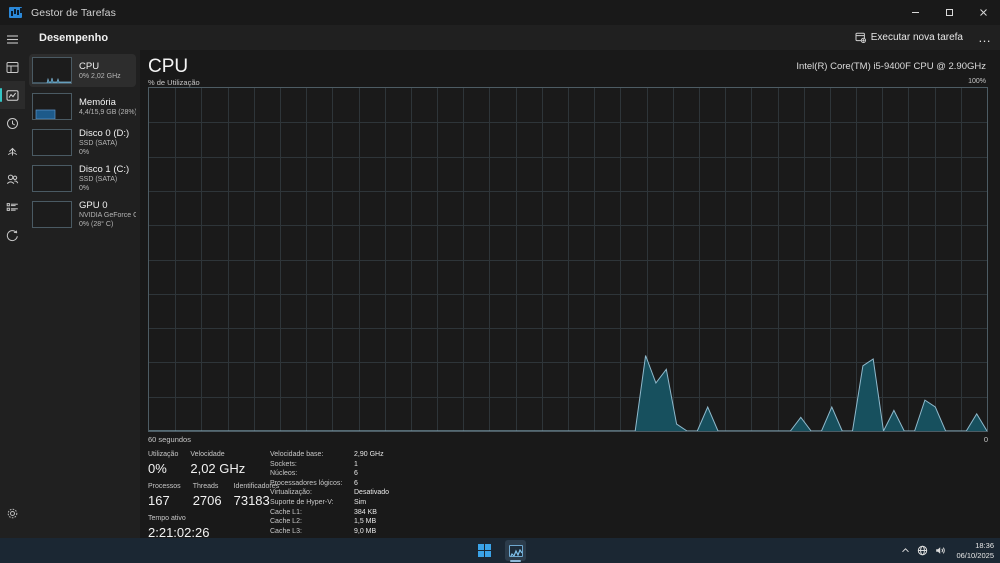 Image resolution: width=1000 pixels, height=563 pixels. I want to click on sidebar-item-details, so click(12, 207).